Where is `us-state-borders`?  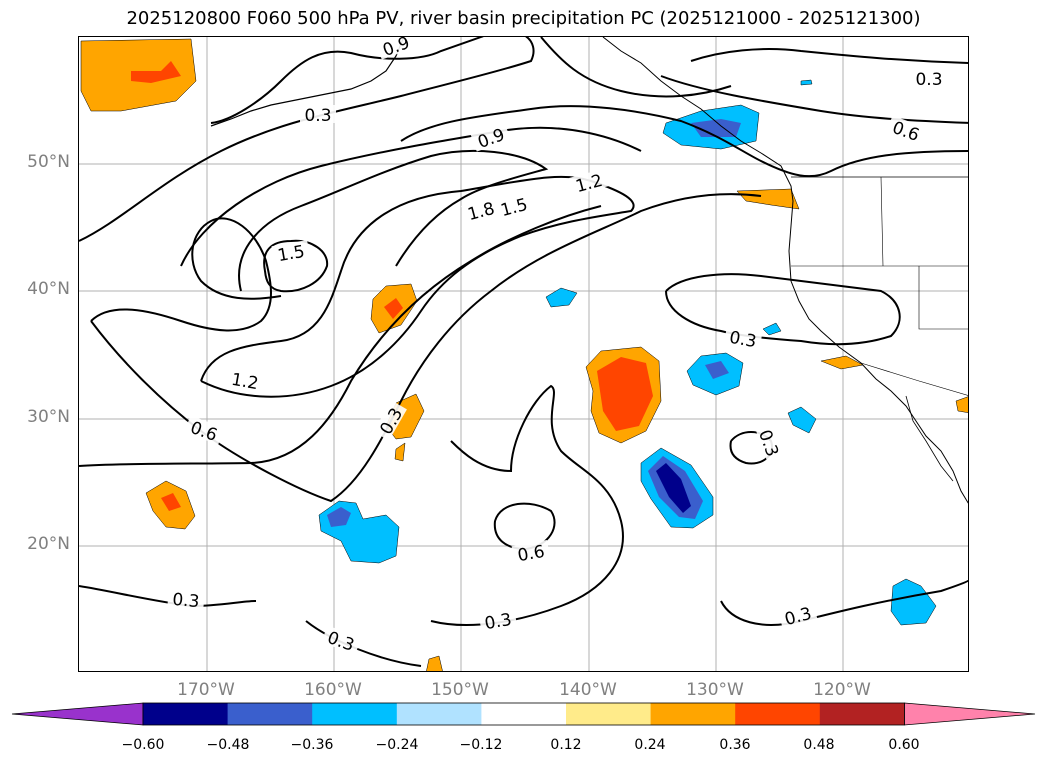 us-state-borders is located at coordinates (879, 286).